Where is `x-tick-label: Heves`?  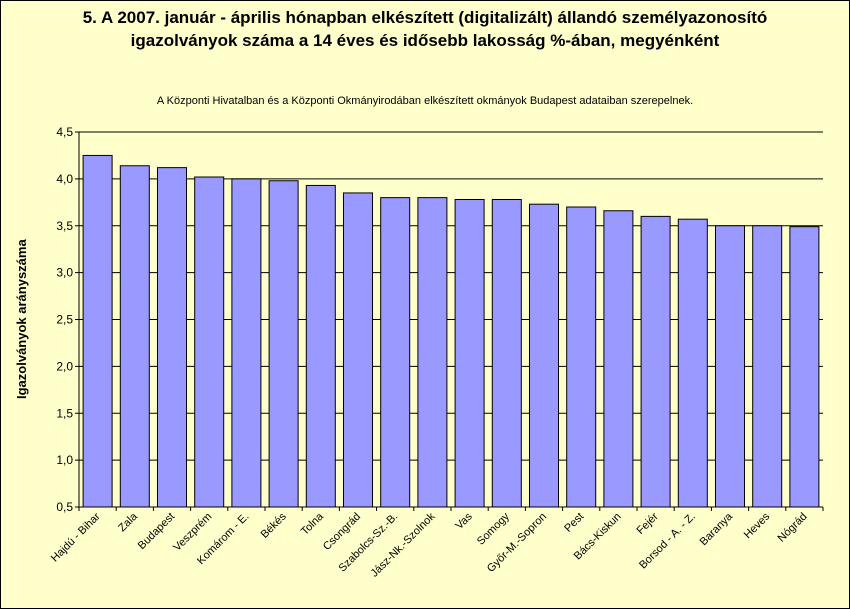 x-tick-label: Heves is located at coordinates (757, 525).